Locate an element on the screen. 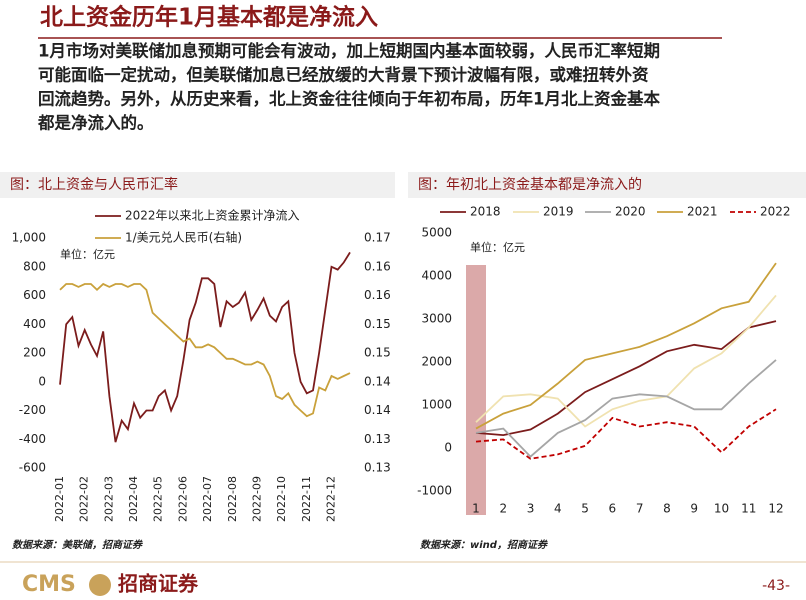 Image resolution: width=806 pixels, height=600 pixels. x-tick-label: 11 is located at coordinates (748, 509).